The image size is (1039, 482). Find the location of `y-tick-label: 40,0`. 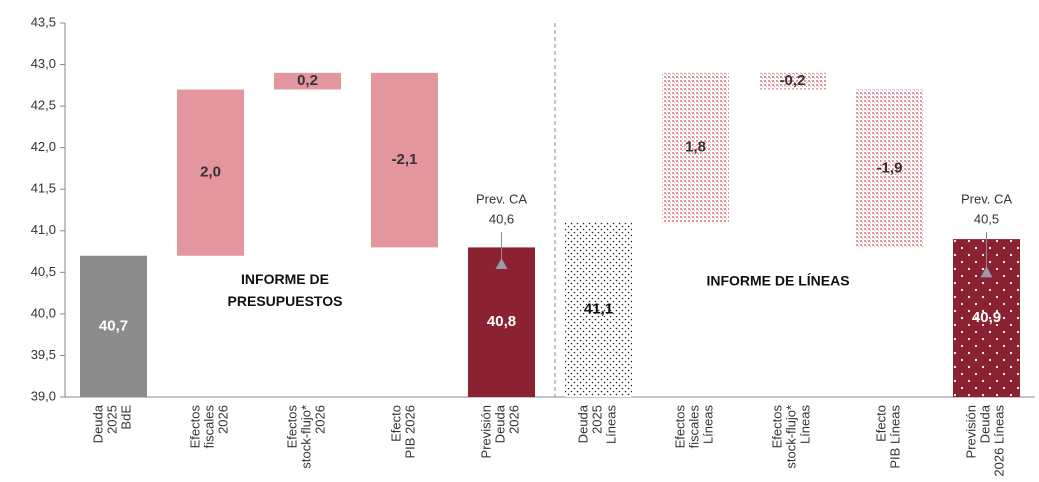

y-tick-label: 40,0 is located at coordinates (43, 312).